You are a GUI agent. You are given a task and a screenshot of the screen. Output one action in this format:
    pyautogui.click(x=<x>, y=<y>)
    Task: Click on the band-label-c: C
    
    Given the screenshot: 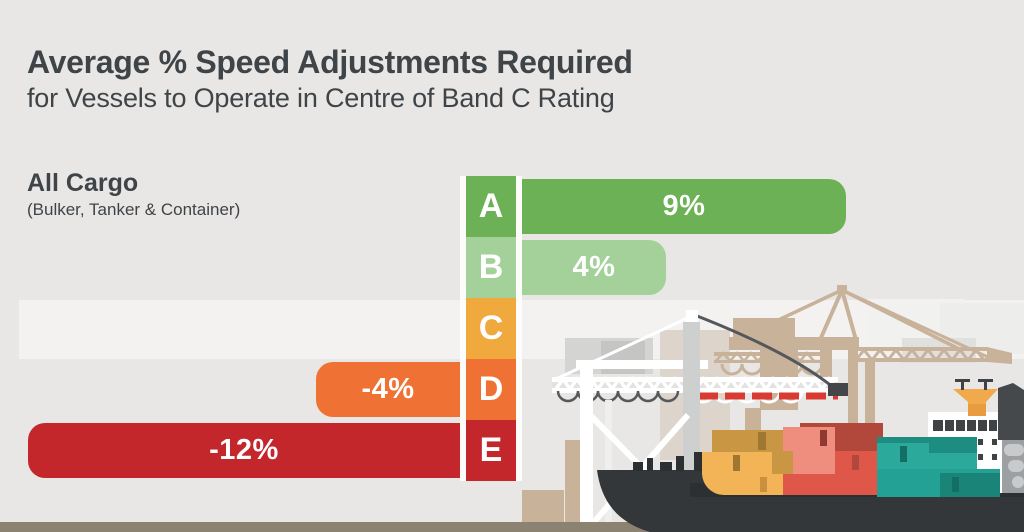 What is the action you would take?
    pyautogui.click(x=491, y=328)
    